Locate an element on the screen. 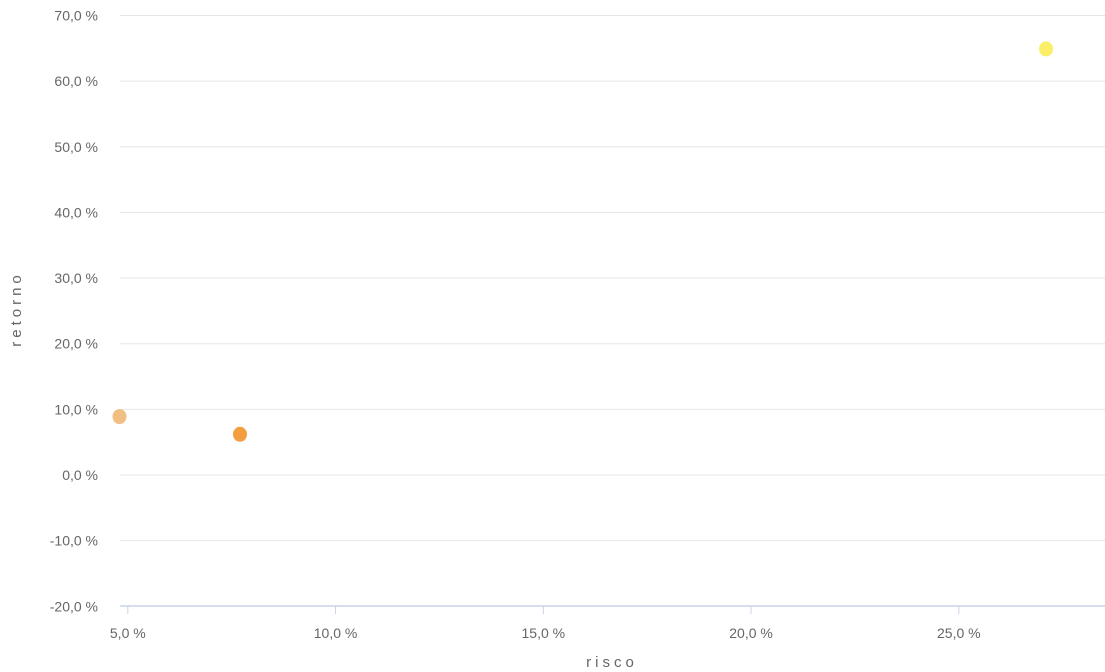  y-tick-label: -20,0 % is located at coordinates (74, 606).